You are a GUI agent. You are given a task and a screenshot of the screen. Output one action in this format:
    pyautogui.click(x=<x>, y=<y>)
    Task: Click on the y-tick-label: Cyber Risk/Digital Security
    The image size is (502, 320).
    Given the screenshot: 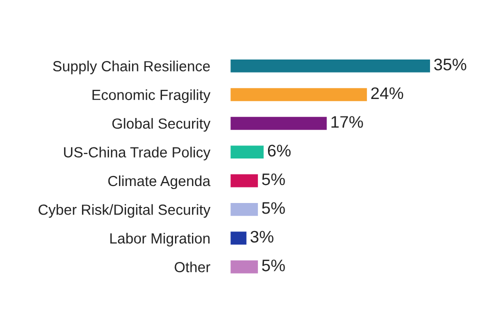 What is the action you would take?
    pyautogui.click(x=124, y=211)
    